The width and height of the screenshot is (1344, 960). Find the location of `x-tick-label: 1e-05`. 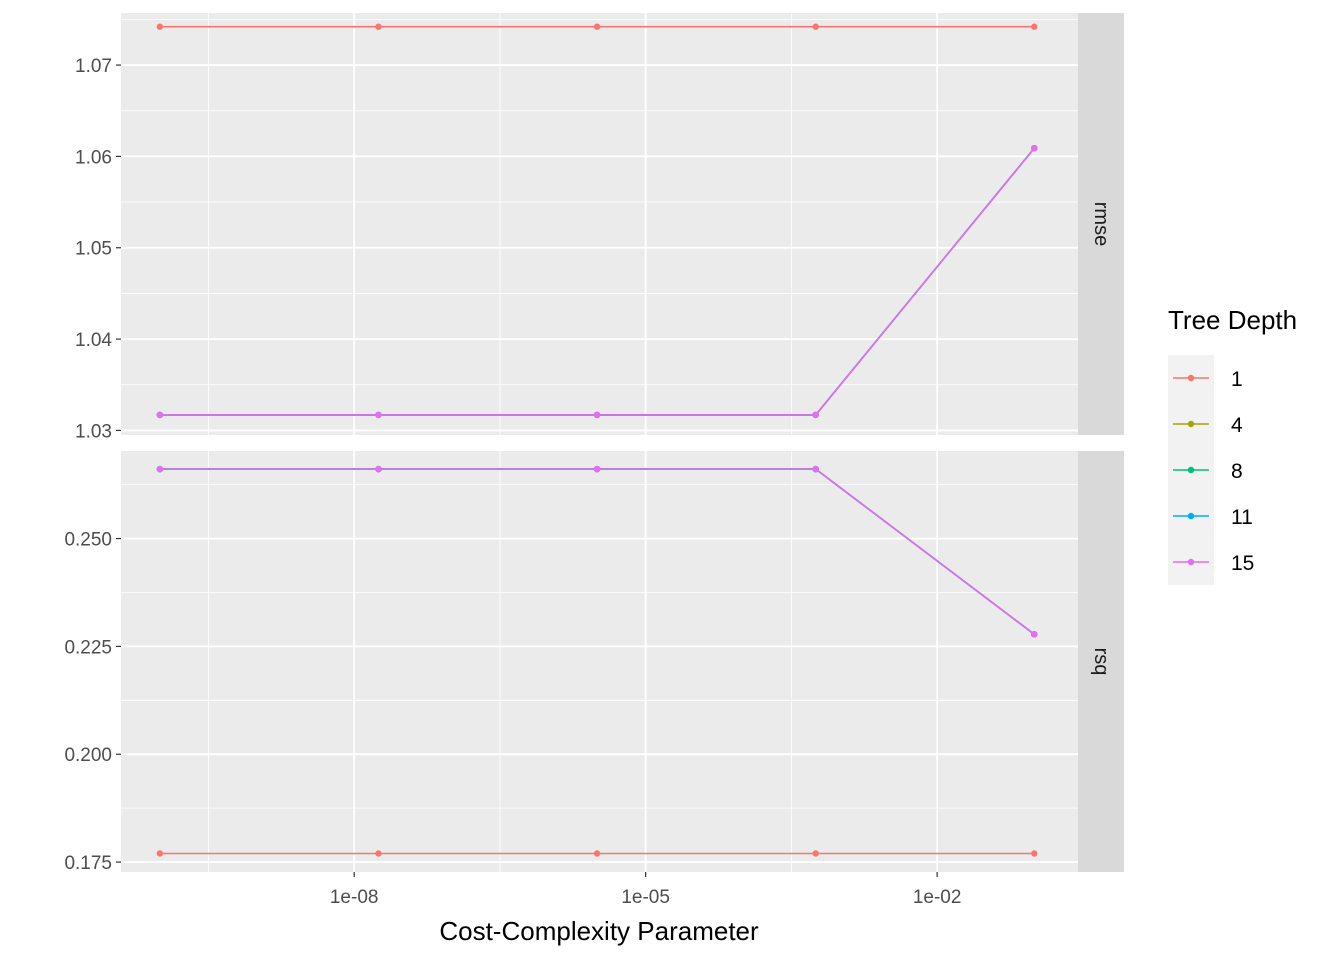

x-tick-label: 1e-05 is located at coordinates (645, 897).